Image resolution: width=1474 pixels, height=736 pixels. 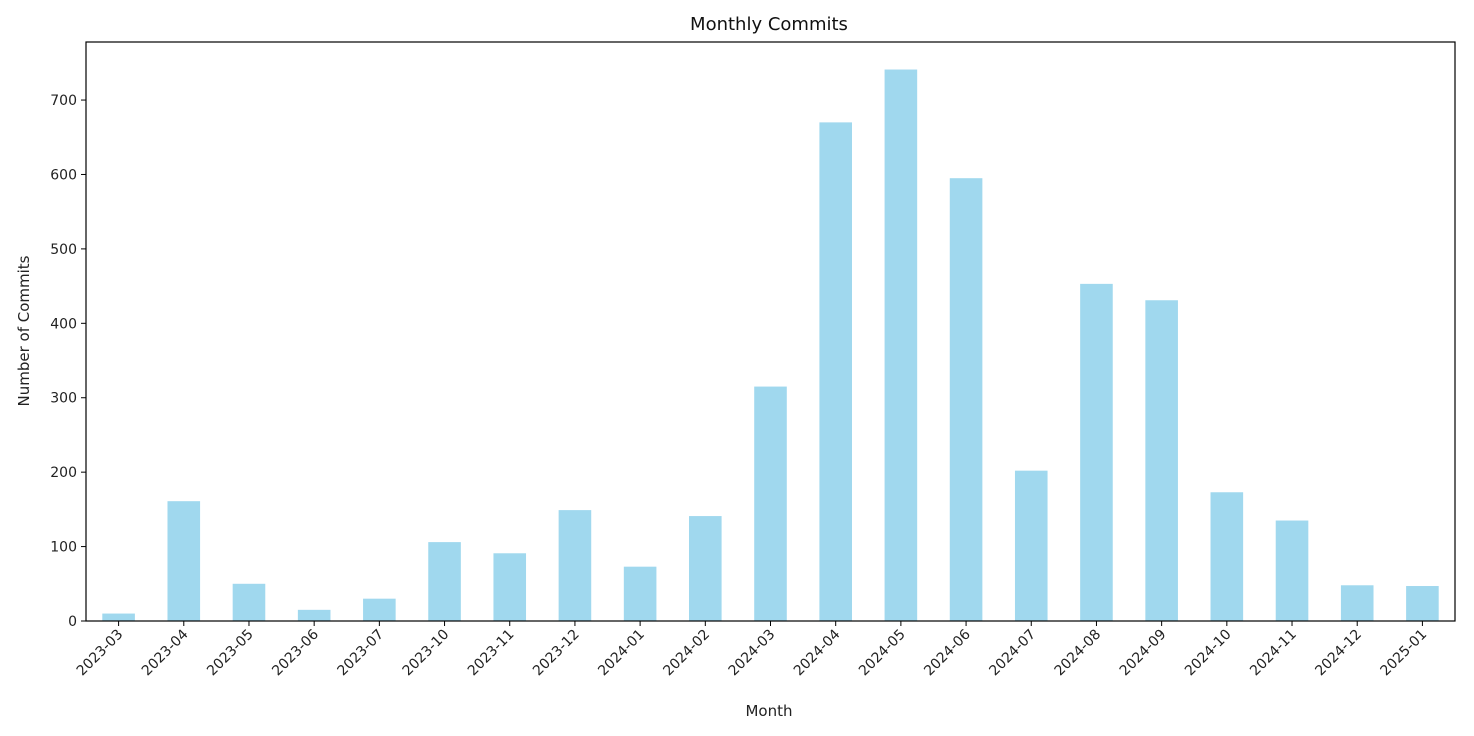 I want to click on y-tick-label: 100, so click(x=63, y=548).